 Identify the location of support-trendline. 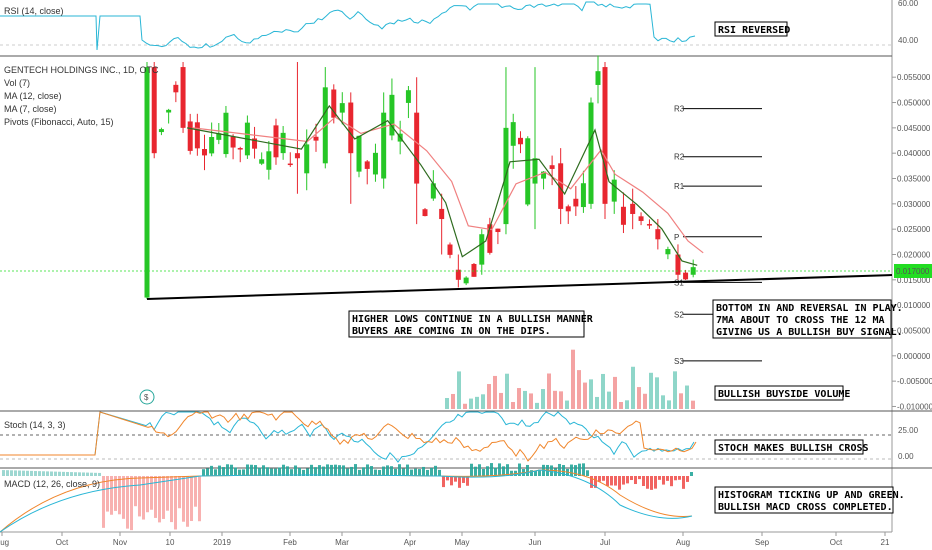
(519, 287).